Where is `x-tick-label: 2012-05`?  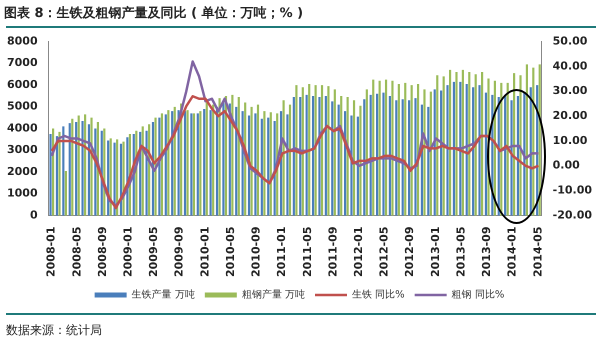 x-tick-label: 2012-05 is located at coordinates (384, 252).